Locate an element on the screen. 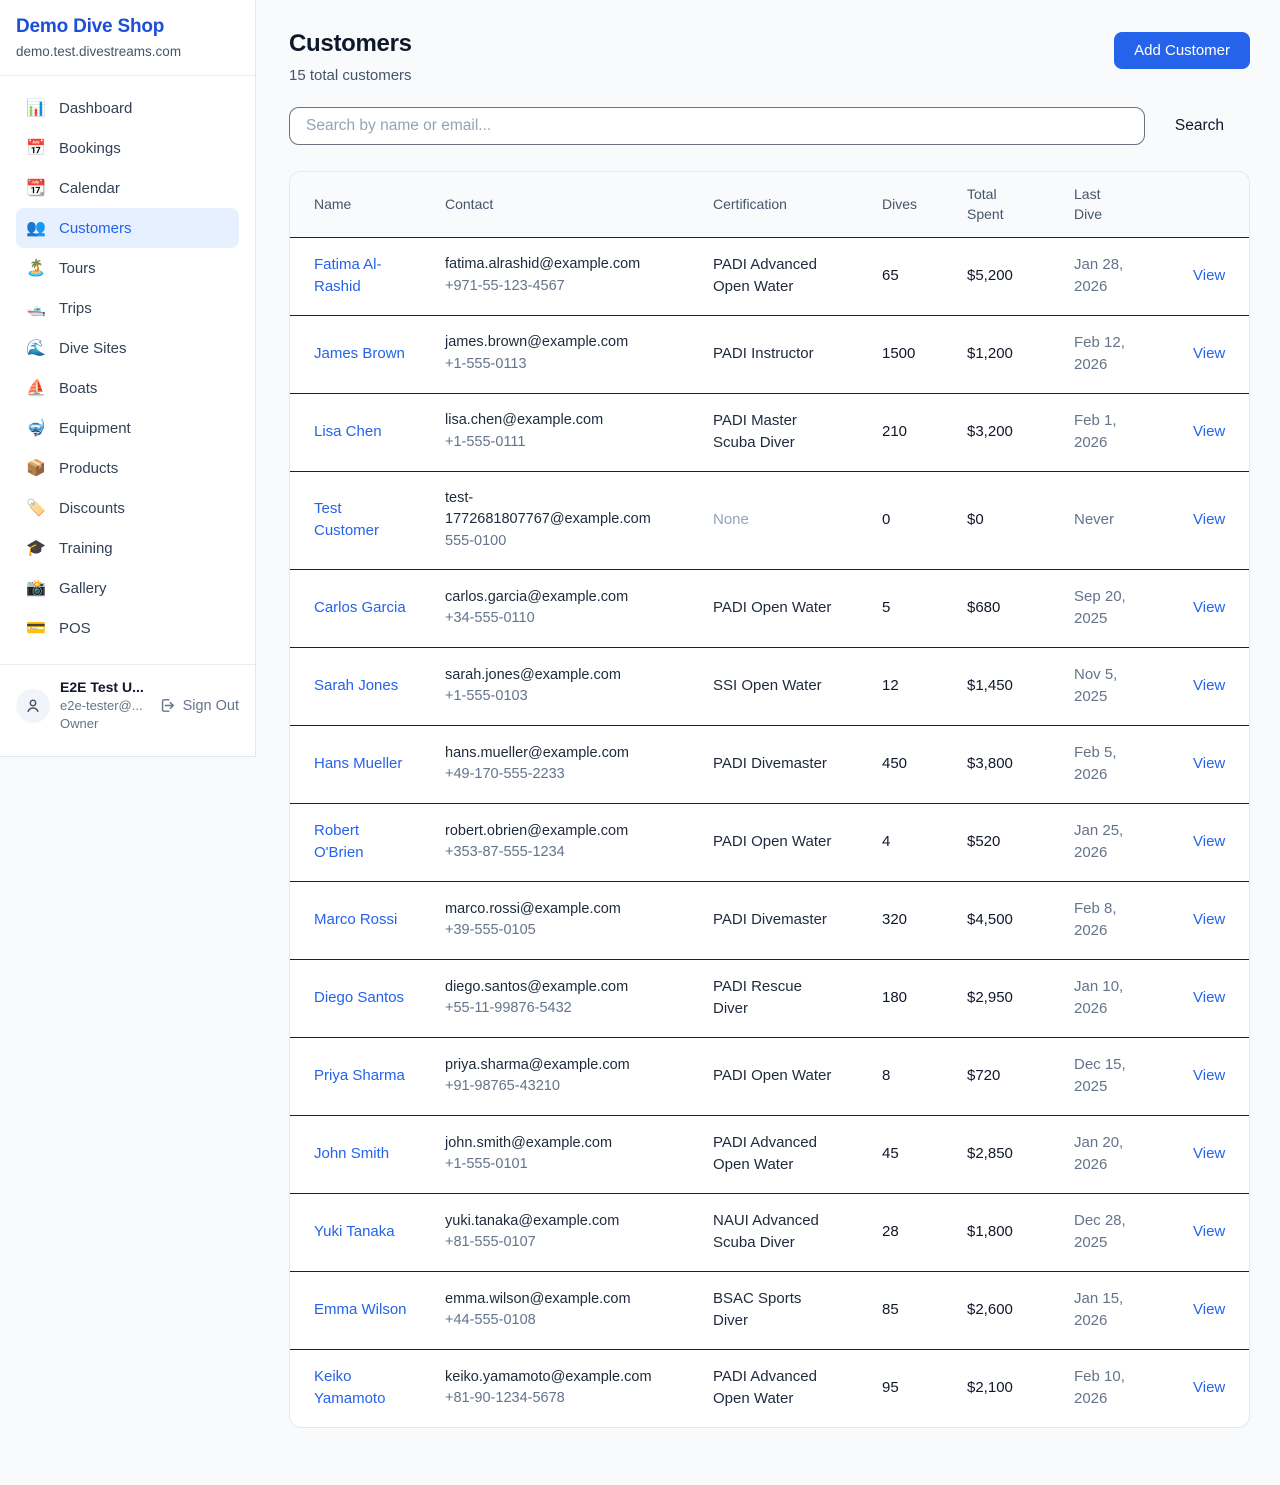 The height and width of the screenshot is (1485, 1280). customer-name-link: Keiko Yamamoto is located at coordinates (350, 1387).